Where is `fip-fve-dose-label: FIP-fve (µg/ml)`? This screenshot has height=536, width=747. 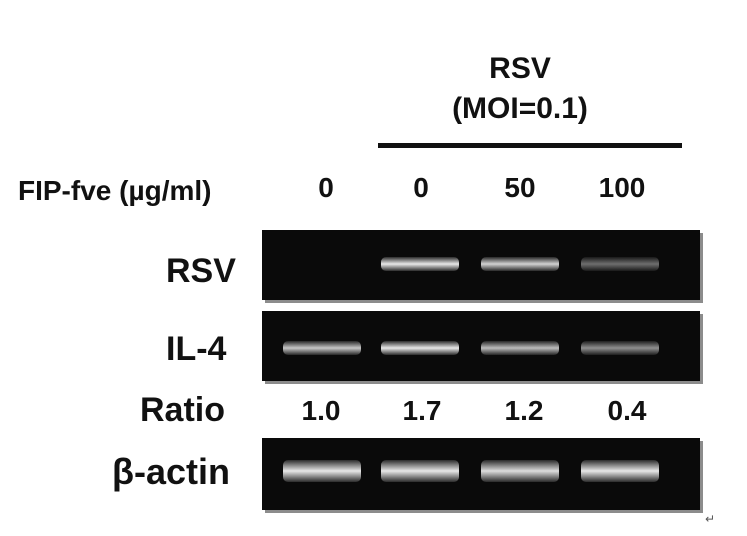
fip-fve-dose-label: FIP-fve (µg/ml) is located at coordinates (115, 190).